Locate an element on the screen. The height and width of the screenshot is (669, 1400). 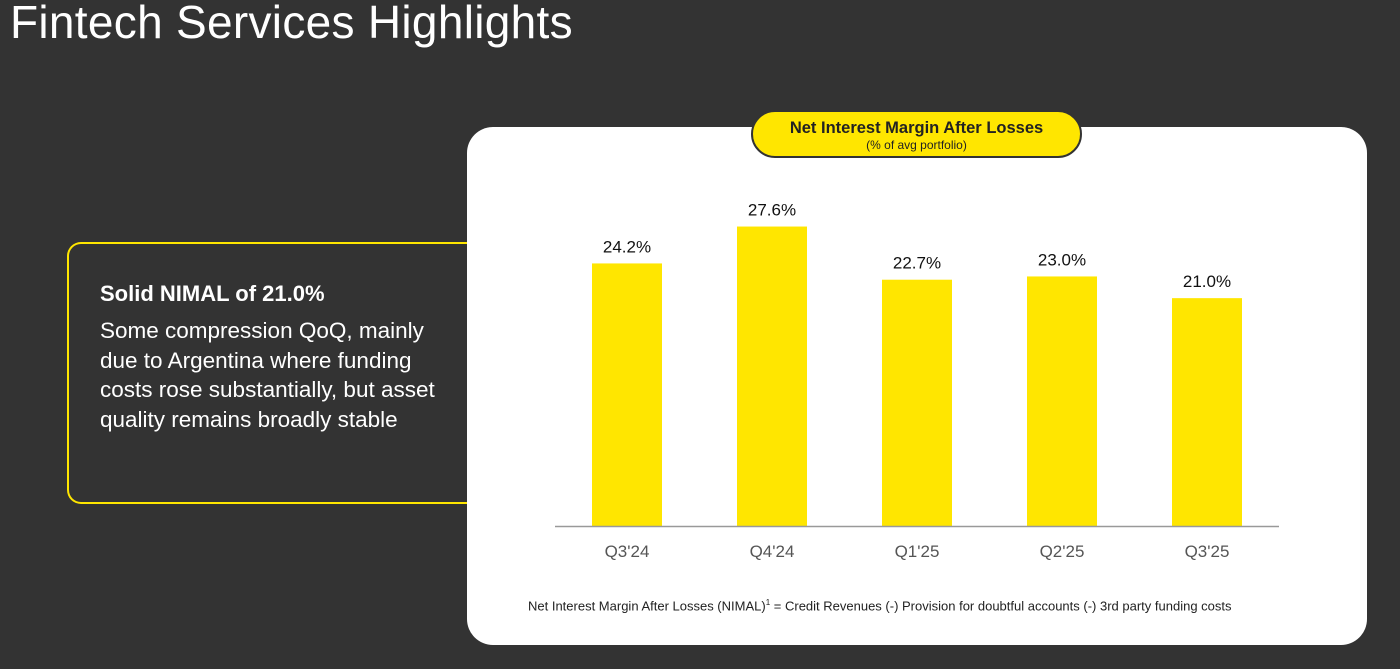
footnote-marker: 1 is located at coordinates (768, 602).